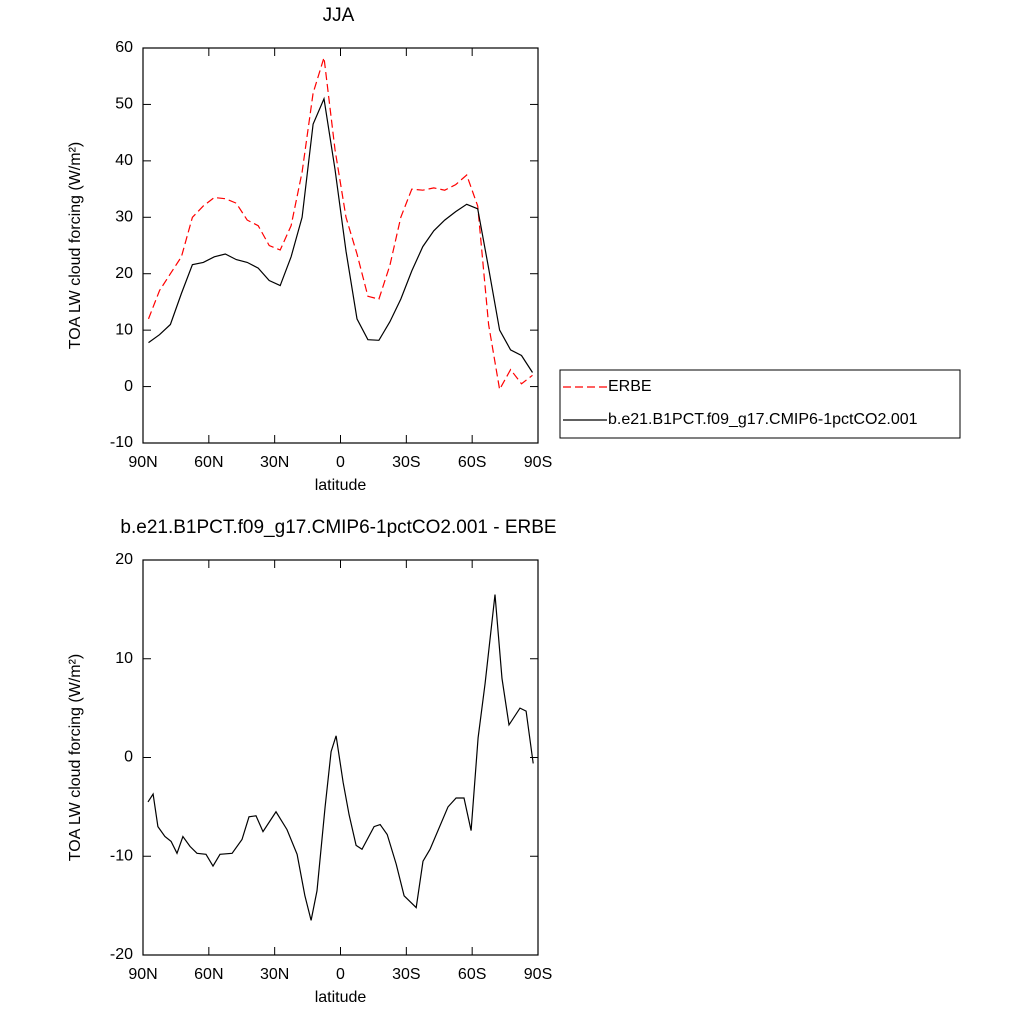 The image size is (1024, 1024). Describe the element at coordinates (124, 47) in the screenshot. I see `y-tick-label: 60` at that location.